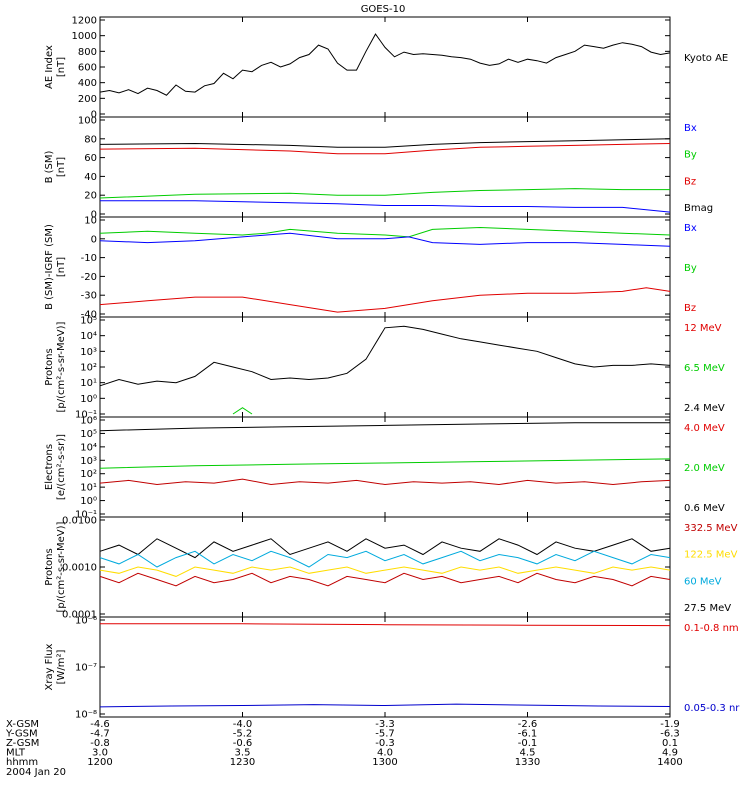 The height and width of the screenshot is (800, 750). What do you see at coordinates (706, 58) in the screenshot?
I see `legend-label: Kyoto AE` at bounding box center [706, 58].